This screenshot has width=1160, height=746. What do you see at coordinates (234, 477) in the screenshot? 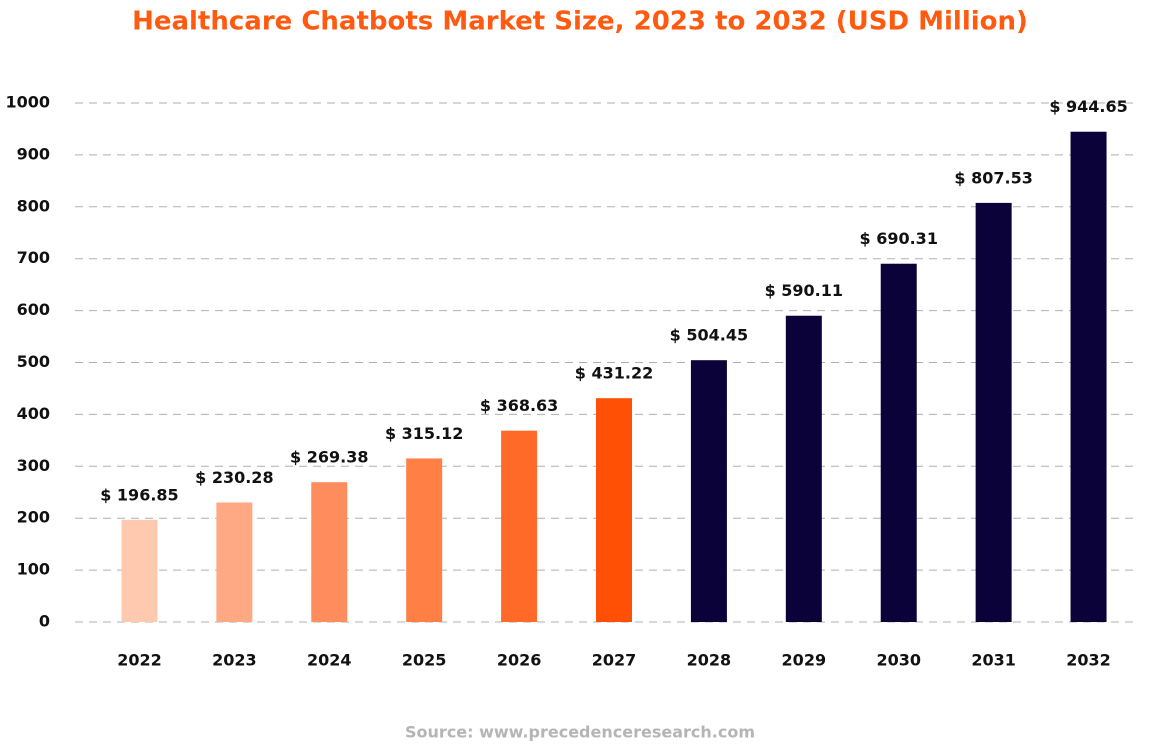
I see `value-label: $ 230.28` at bounding box center [234, 477].